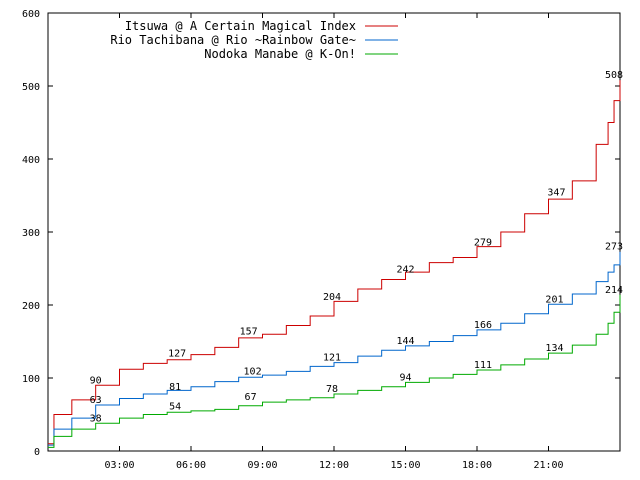  I want to click on x-tick-label: 18:00, so click(477, 465).